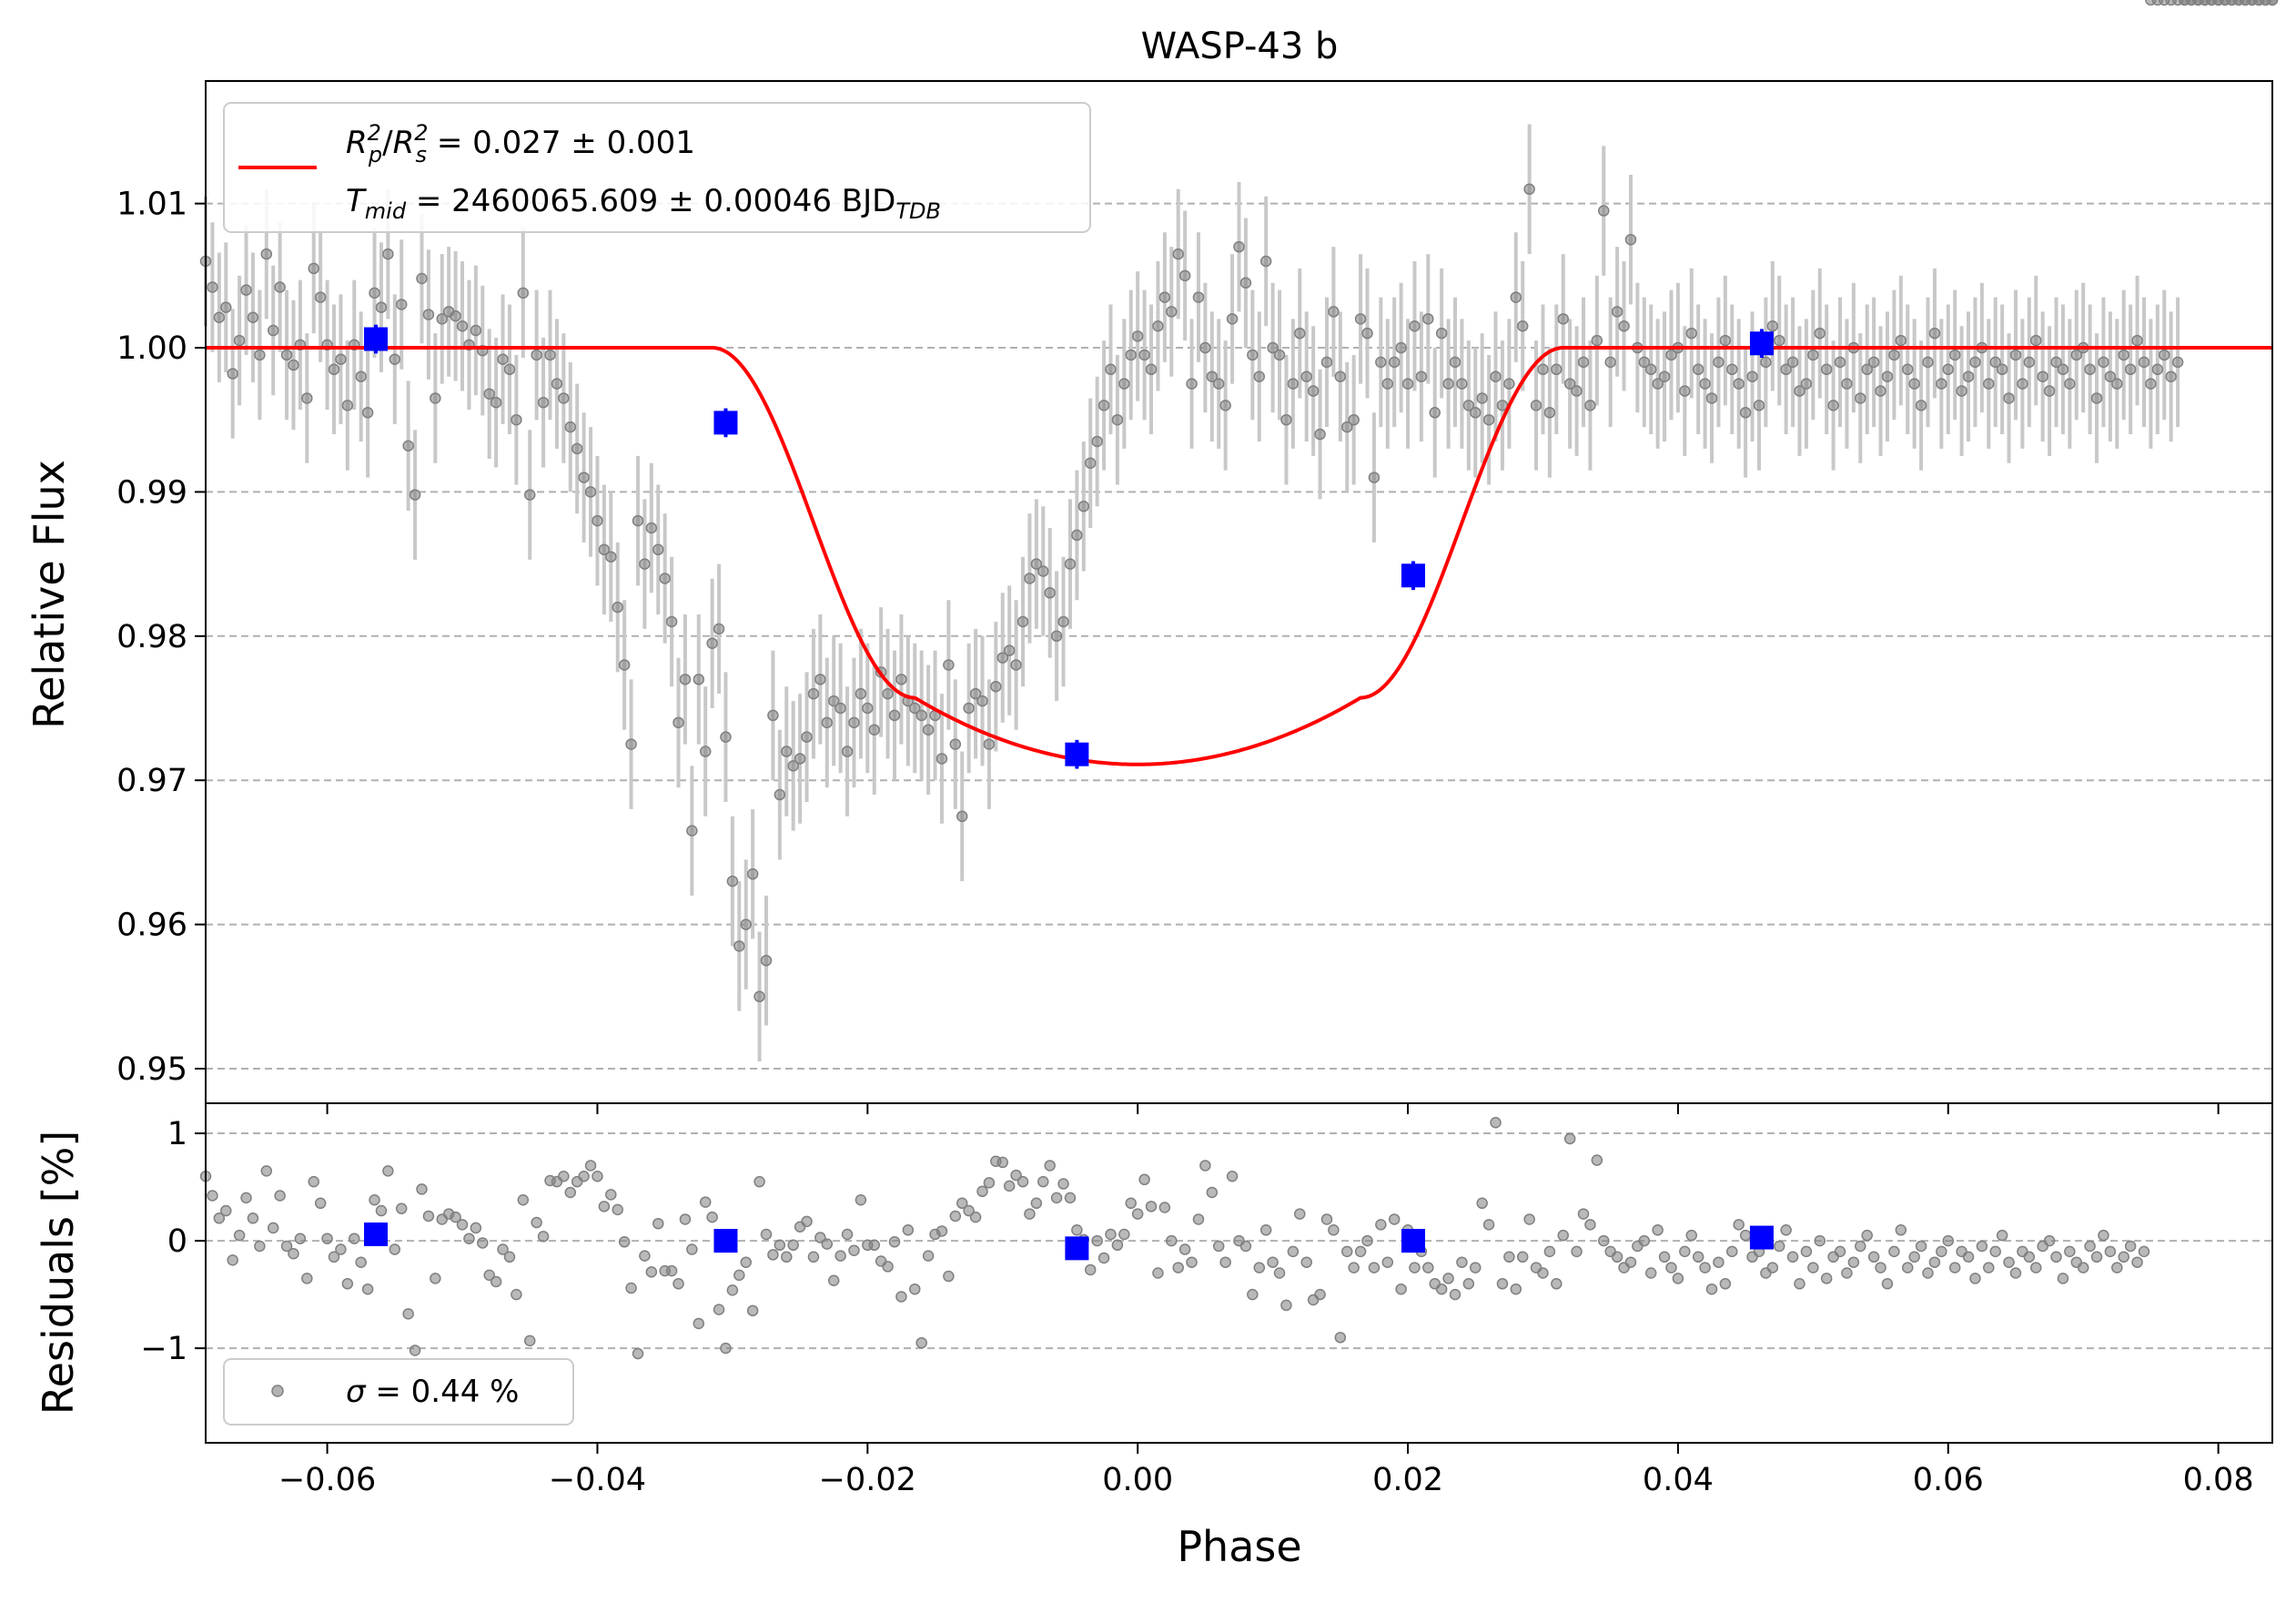  I want to click on y-axis-label-residuals: Residuals [%], so click(59, 1273).